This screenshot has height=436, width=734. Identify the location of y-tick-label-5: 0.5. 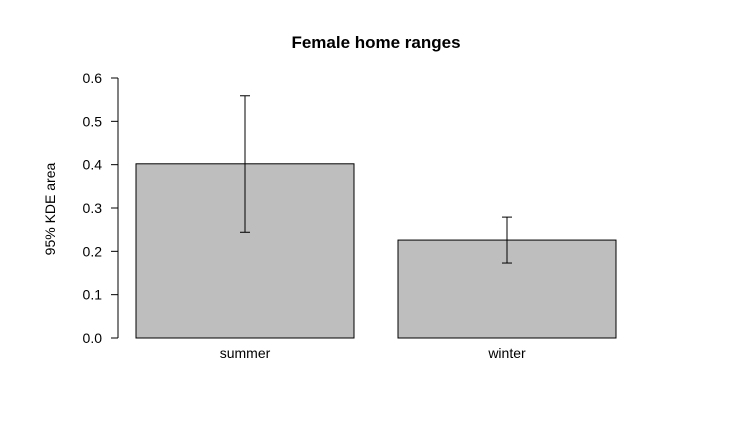
(93, 121).